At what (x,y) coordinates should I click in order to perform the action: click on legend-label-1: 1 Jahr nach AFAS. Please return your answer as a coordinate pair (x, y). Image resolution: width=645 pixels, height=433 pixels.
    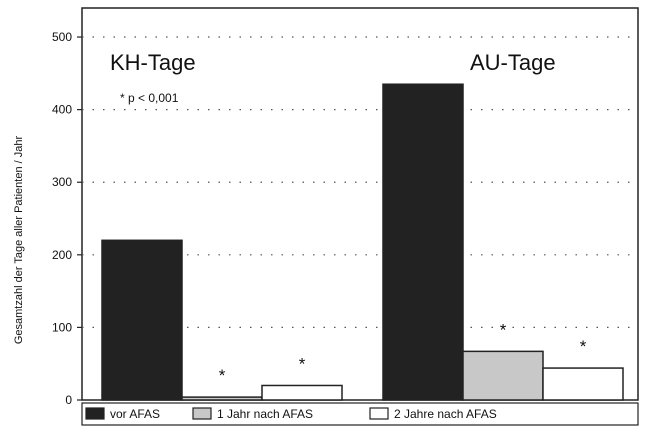
    Looking at the image, I should click on (265, 414).